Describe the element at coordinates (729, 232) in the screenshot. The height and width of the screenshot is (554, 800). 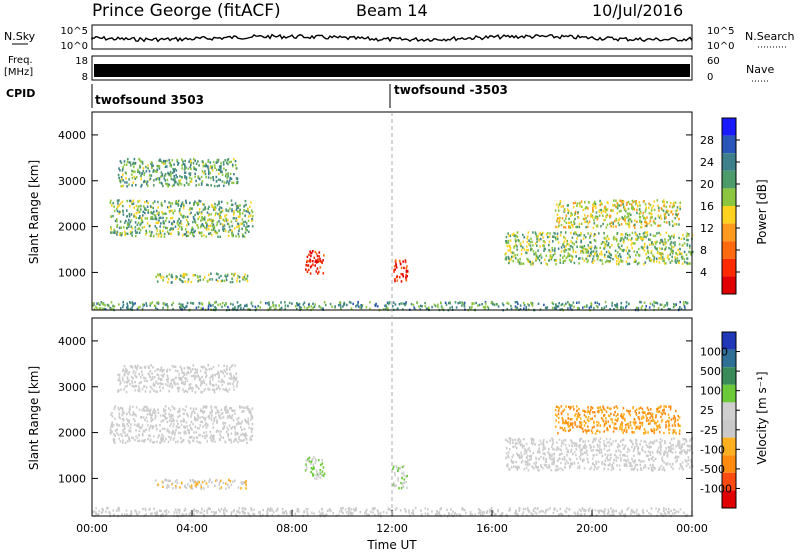
I see `power-cbar-swatch` at that location.